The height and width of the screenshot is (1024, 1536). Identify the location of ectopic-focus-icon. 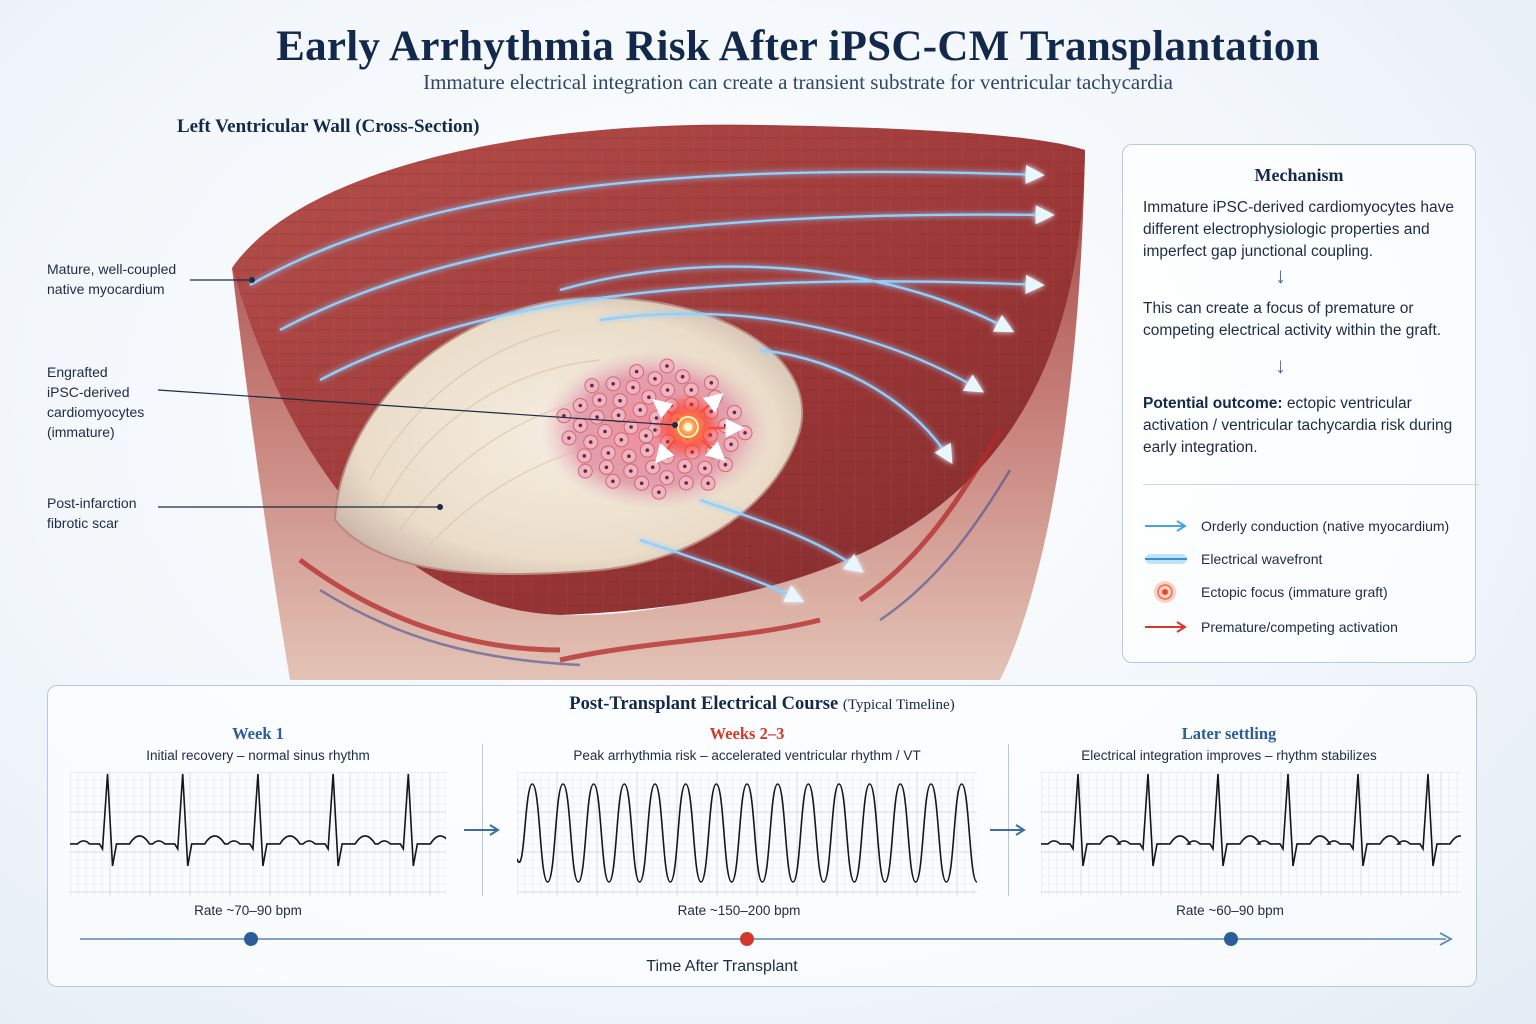
(1165, 592).